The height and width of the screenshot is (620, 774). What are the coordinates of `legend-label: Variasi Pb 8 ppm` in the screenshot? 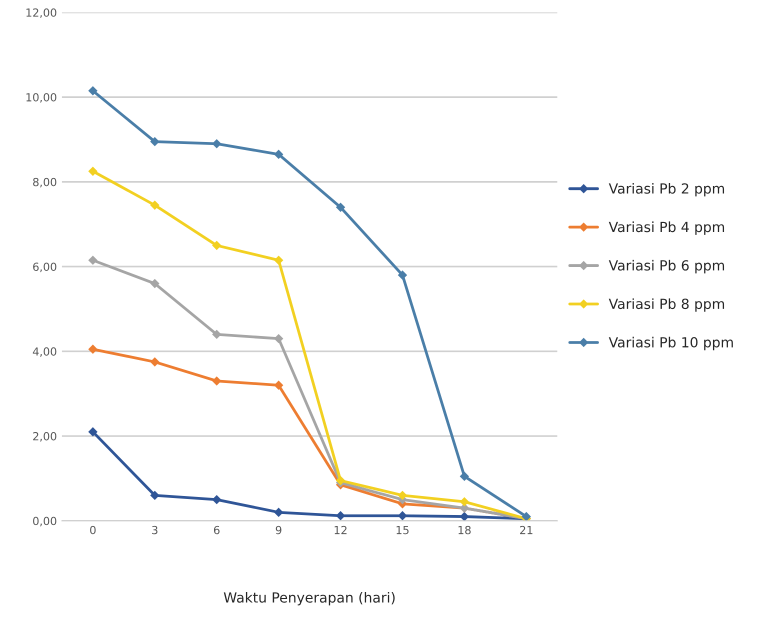 It's located at (666, 305).